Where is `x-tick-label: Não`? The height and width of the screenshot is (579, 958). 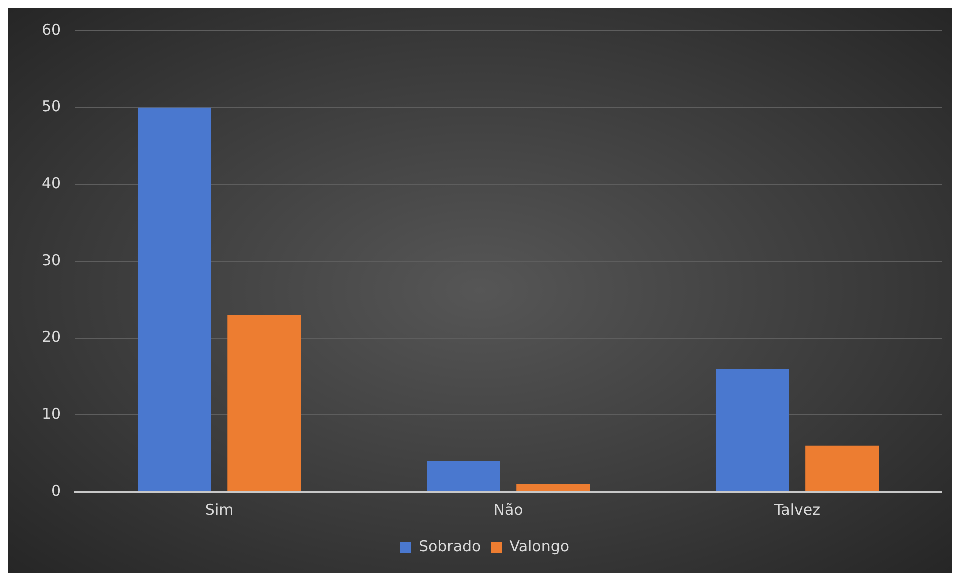 x-tick-label: Não is located at coordinates (509, 509).